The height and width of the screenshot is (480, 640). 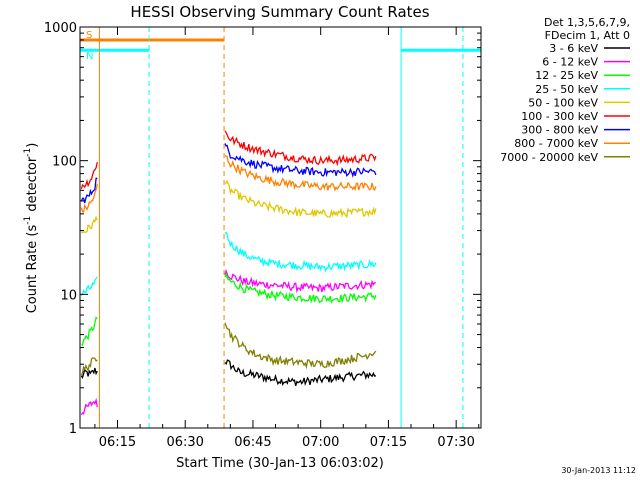 What do you see at coordinates (455, 442) in the screenshot?
I see `x-tick-label-5: 07:30` at bounding box center [455, 442].